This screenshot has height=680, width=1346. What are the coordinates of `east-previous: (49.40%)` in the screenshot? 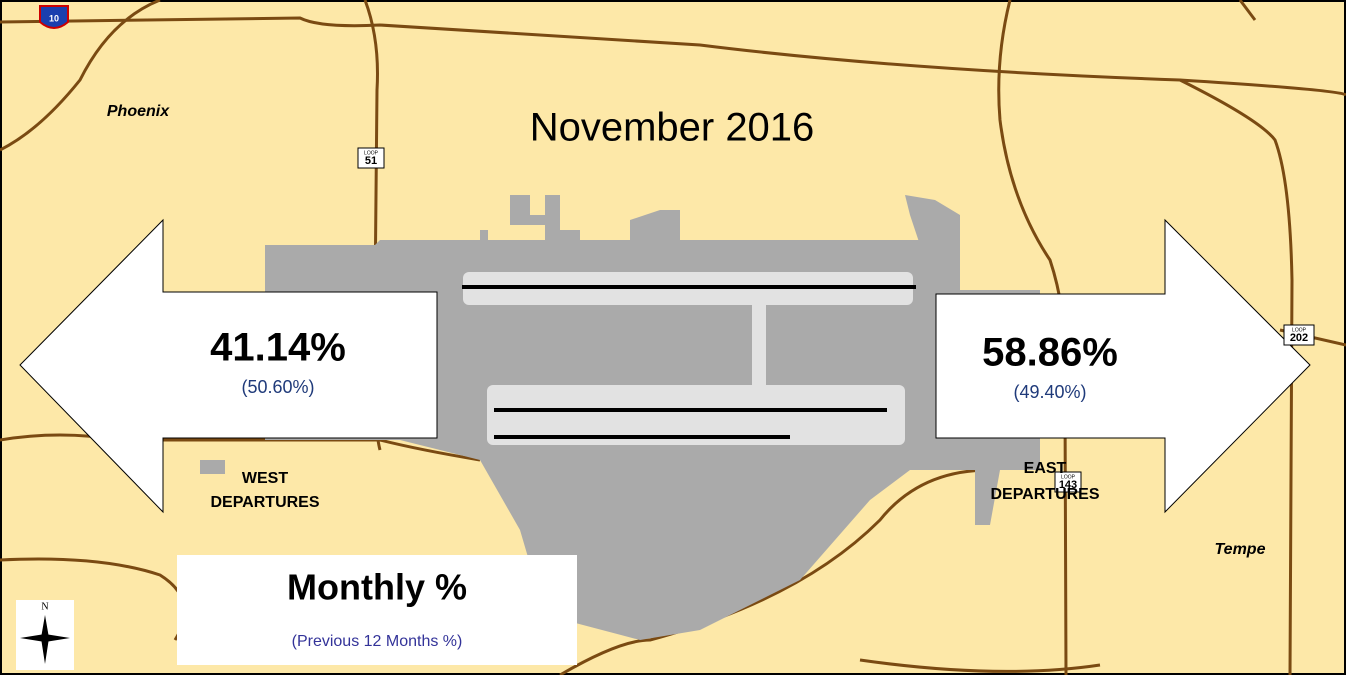 It's located at (1049, 392).